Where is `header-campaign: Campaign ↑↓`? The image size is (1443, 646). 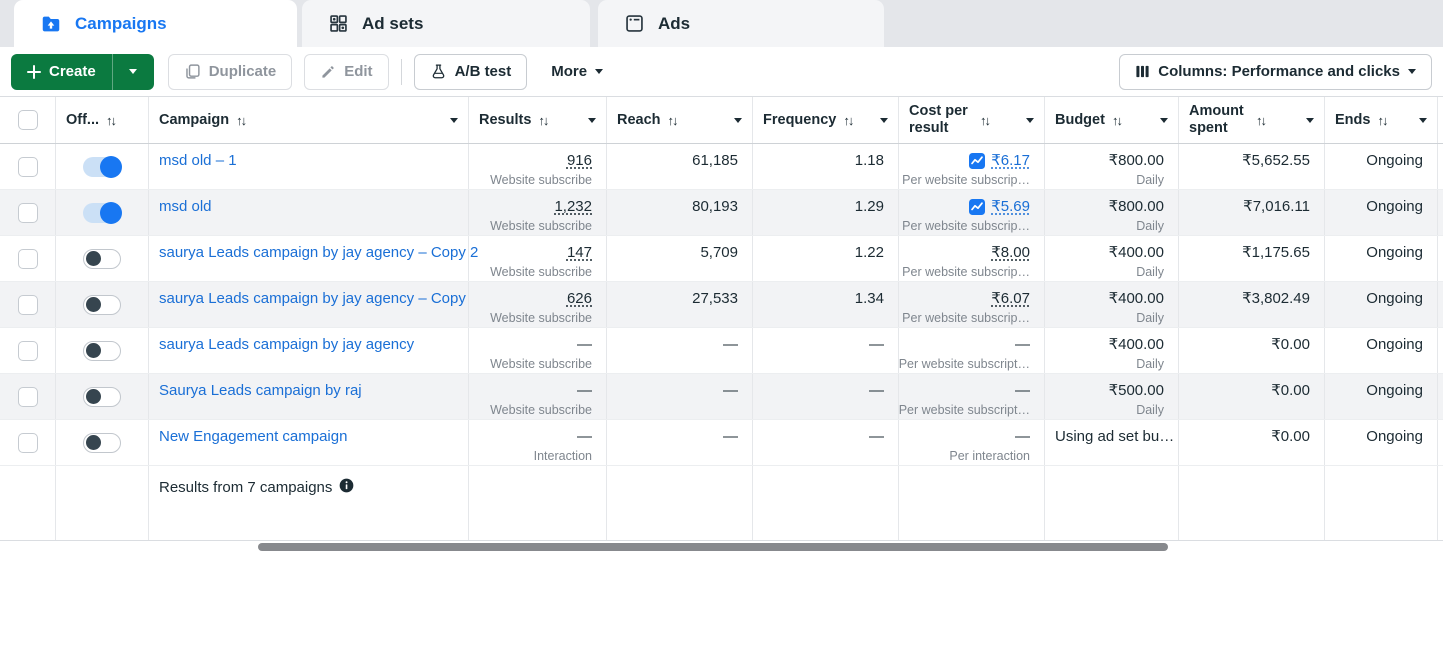 header-campaign: Campaign ↑↓ is located at coordinates (308, 120).